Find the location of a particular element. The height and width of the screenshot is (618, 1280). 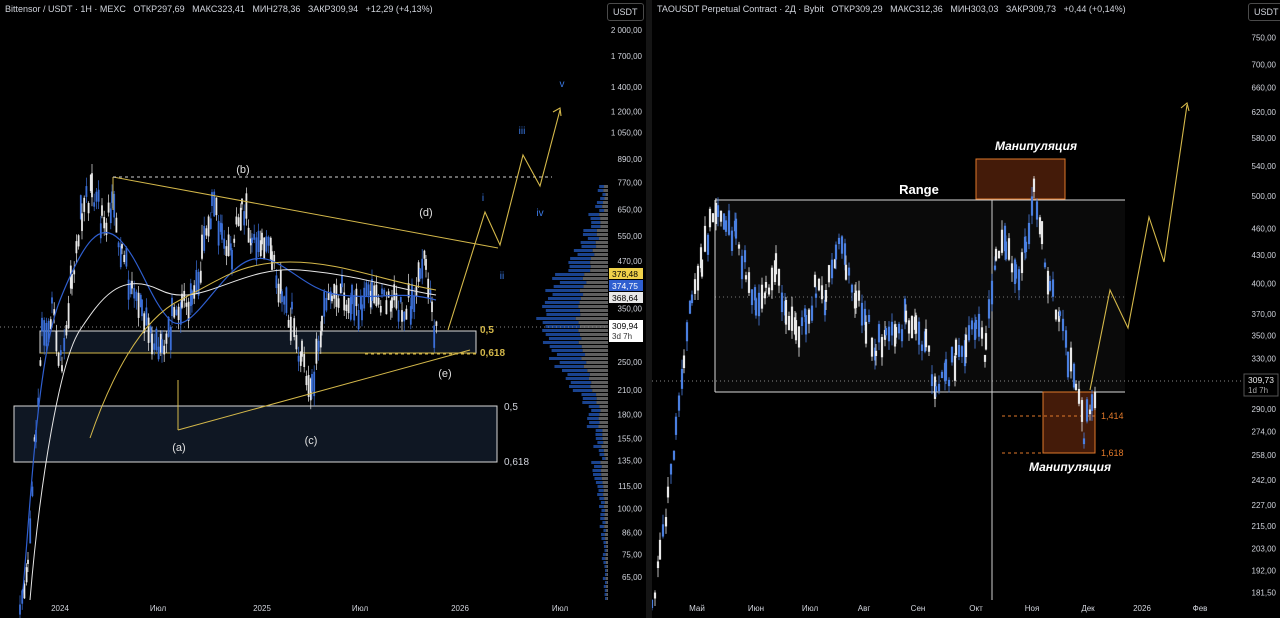

left-price-tick: 550,00 is located at coordinates (630, 236).